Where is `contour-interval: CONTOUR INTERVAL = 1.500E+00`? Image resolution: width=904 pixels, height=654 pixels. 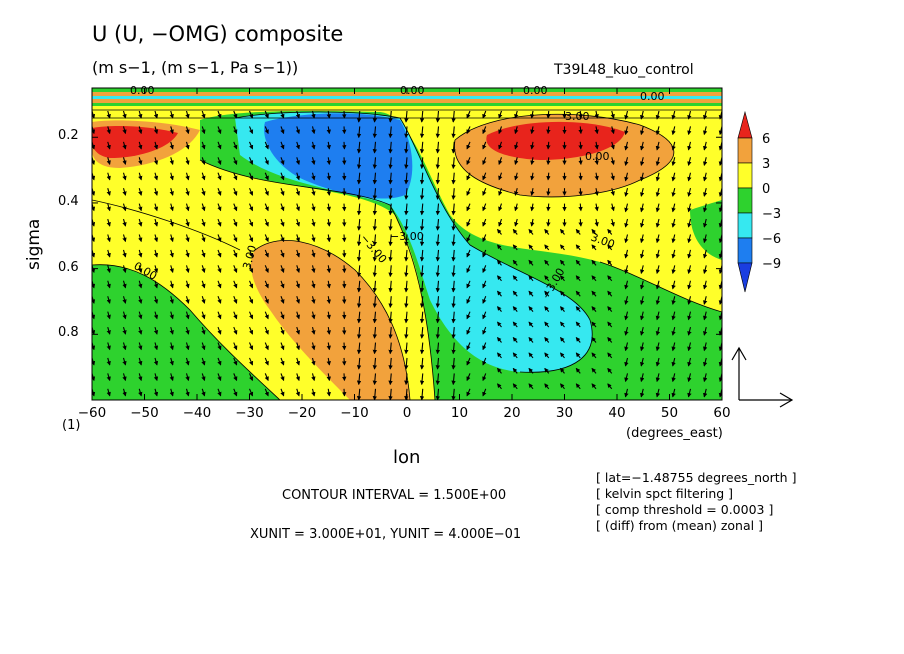 contour-interval: CONTOUR INTERVAL = 1.500E+00 is located at coordinates (394, 495).